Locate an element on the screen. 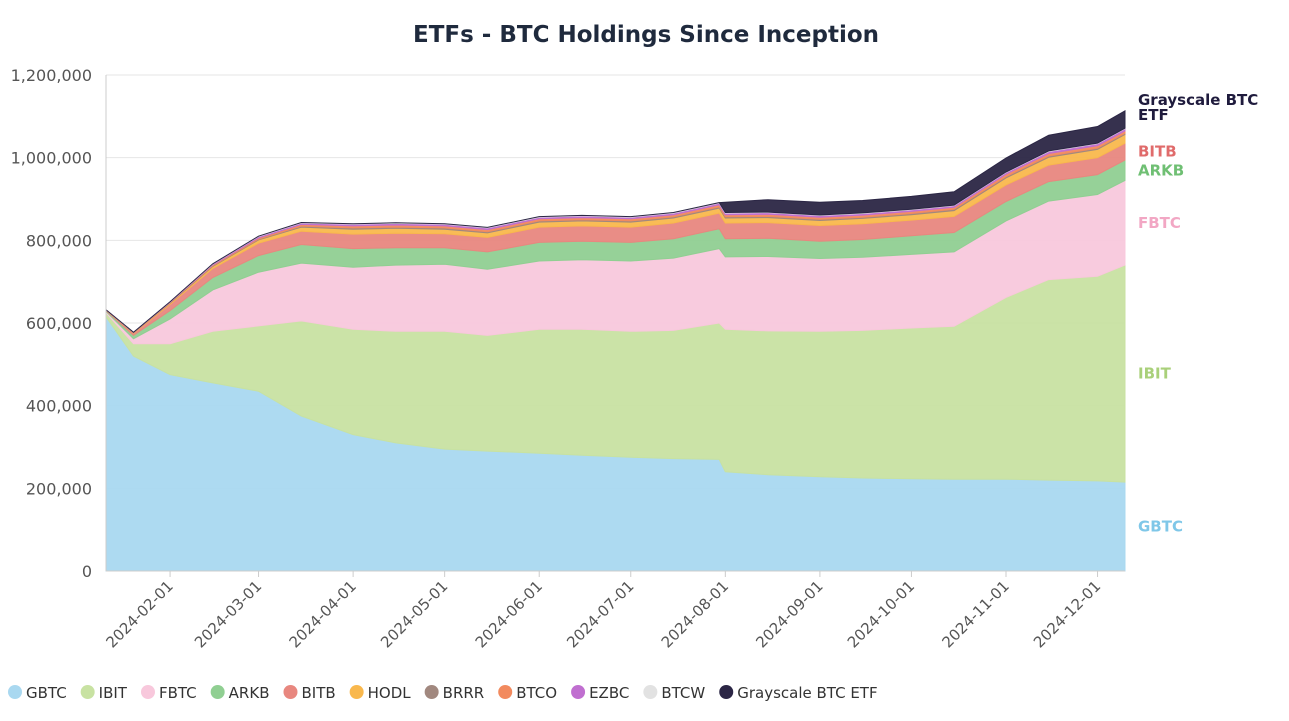  x-tick-label: 2024-07-01 is located at coordinates (600, 614).